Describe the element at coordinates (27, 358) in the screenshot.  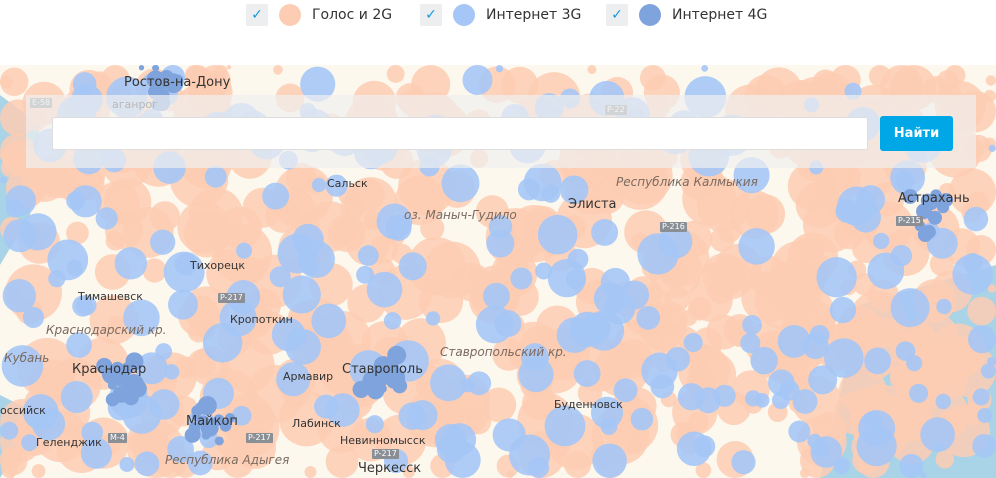
I see `city-label: Кубань` at that location.